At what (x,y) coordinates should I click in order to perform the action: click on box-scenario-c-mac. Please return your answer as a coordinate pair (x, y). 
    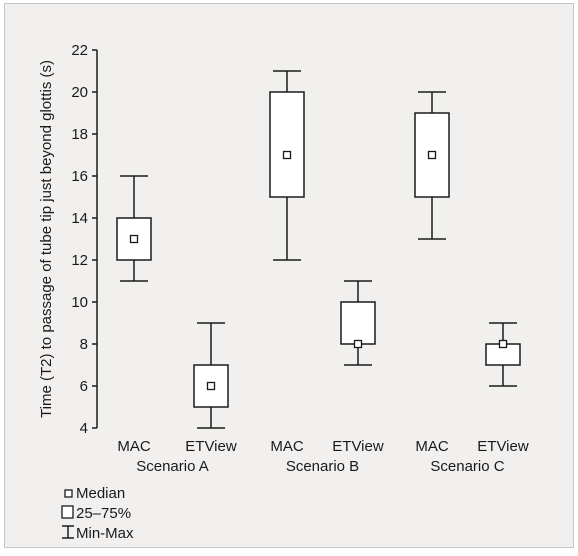
    Looking at the image, I should click on (432, 165).